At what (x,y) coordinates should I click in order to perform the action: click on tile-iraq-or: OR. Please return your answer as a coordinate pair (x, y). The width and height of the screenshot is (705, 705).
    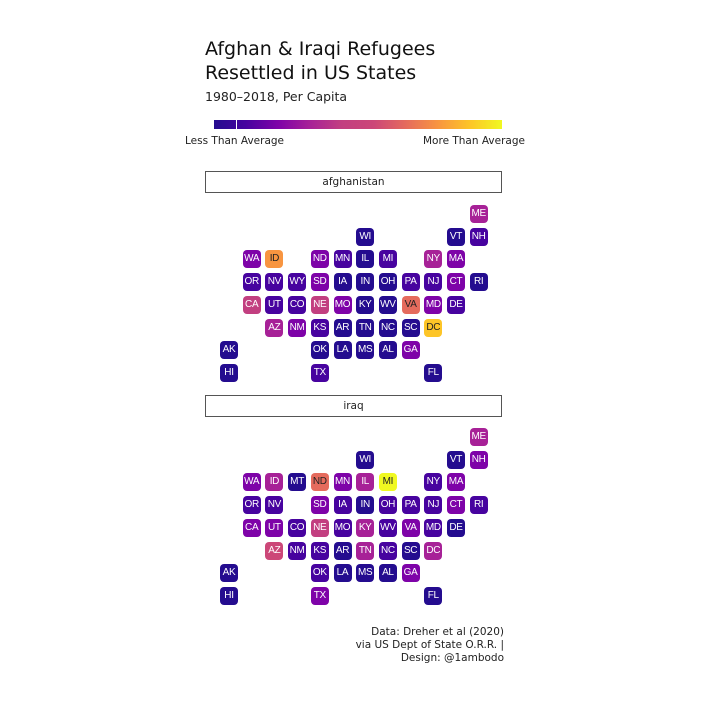
    Looking at the image, I should click on (251, 505).